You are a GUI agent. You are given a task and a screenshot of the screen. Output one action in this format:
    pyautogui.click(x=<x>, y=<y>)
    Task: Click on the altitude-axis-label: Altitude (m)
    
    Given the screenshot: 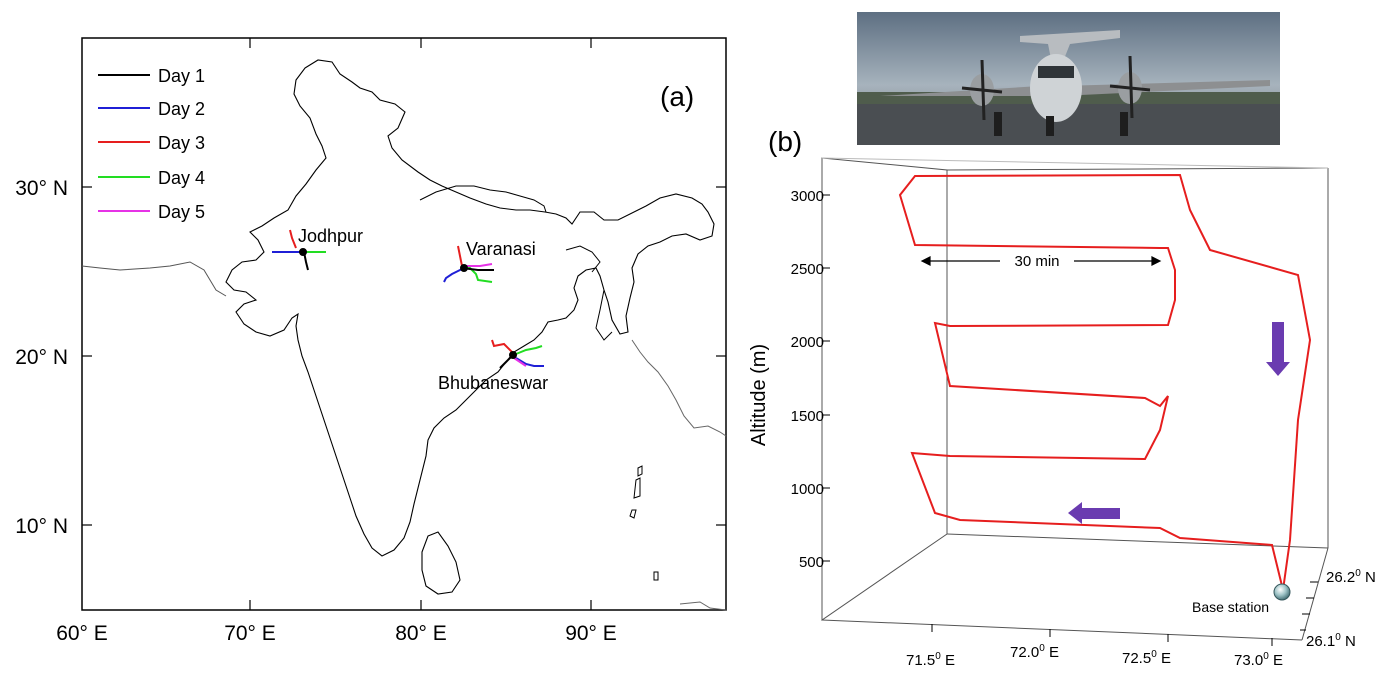 What is the action you would take?
    pyautogui.click(x=759, y=395)
    